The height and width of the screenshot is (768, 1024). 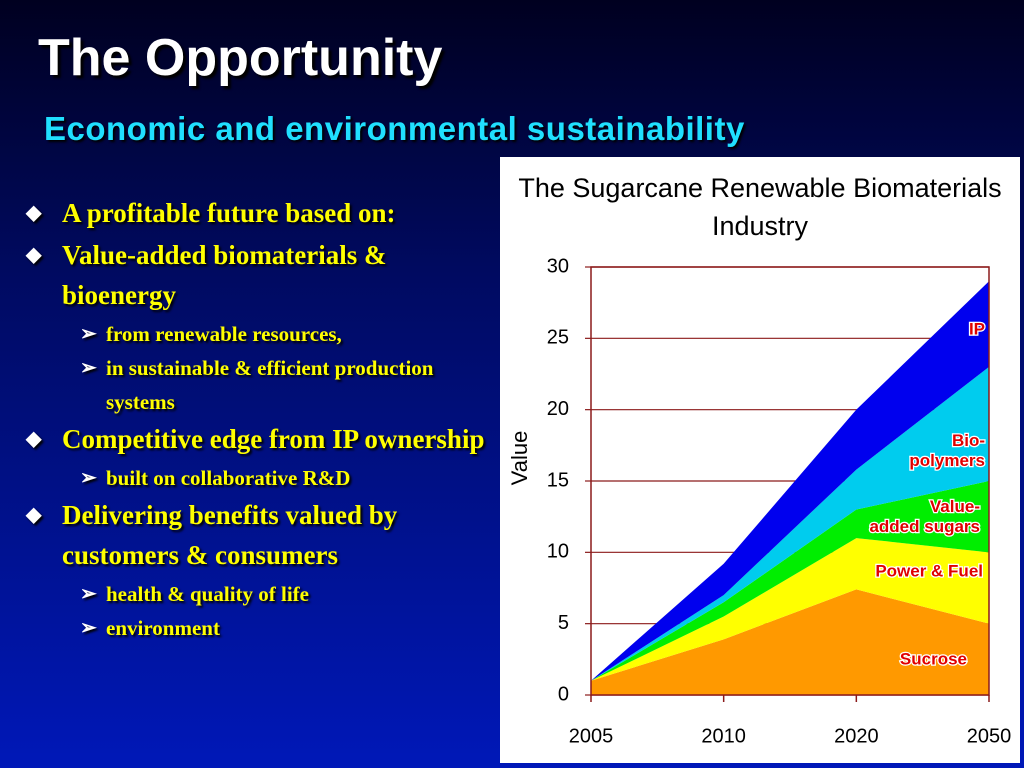 What do you see at coordinates (259, 275) in the screenshot?
I see `bullet: Value-added biomaterials & bioenergy` at bounding box center [259, 275].